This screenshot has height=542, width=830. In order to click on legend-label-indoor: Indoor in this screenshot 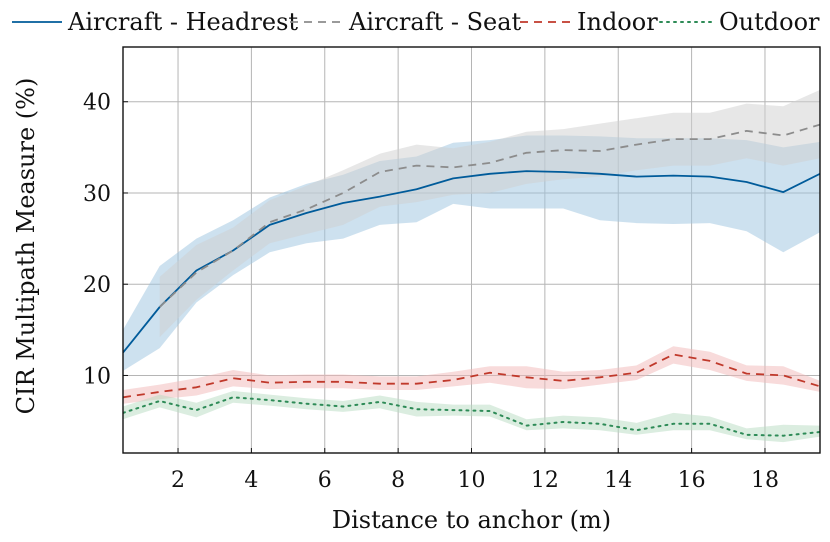, I will do `click(617, 22)`.